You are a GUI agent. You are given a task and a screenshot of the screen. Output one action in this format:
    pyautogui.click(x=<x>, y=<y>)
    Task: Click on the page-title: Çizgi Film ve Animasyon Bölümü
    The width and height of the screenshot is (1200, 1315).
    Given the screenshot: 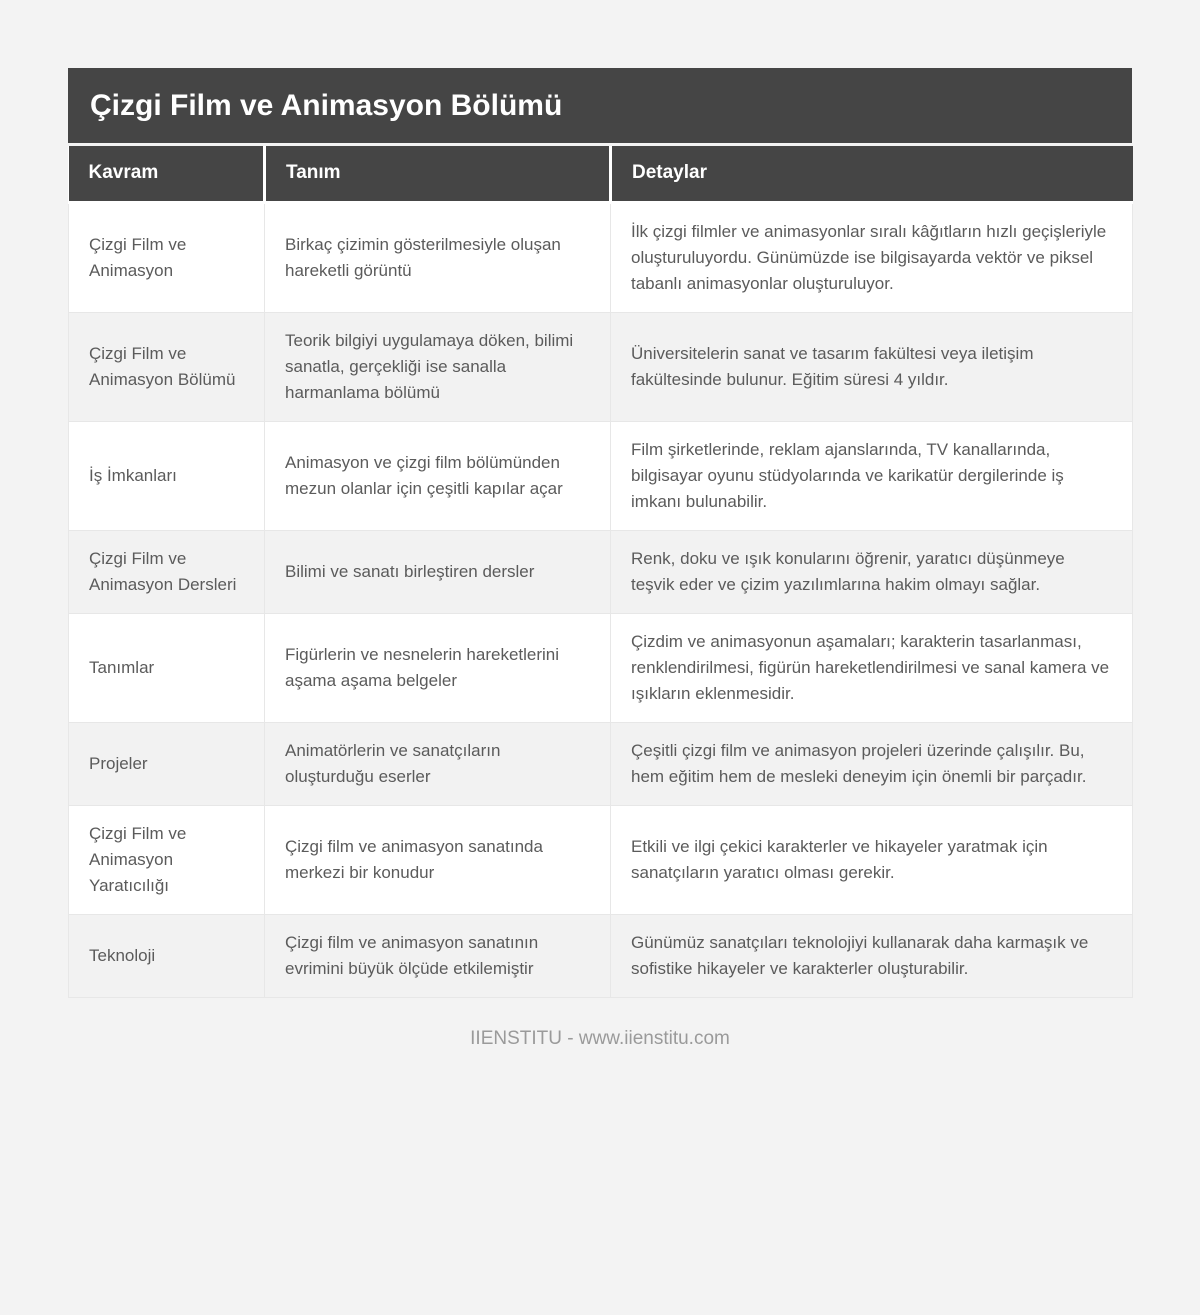 What is the action you would take?
    pyautogui.click(x=600, y=105)
    